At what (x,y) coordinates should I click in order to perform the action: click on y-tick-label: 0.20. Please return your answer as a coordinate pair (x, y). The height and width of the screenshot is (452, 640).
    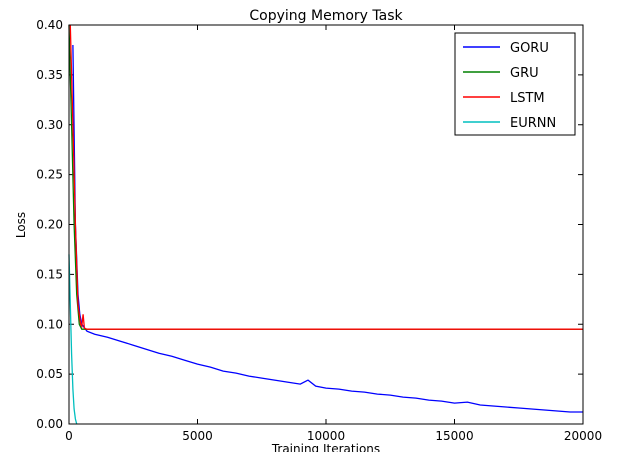
    Looking at the image, I should click on (49, 225).